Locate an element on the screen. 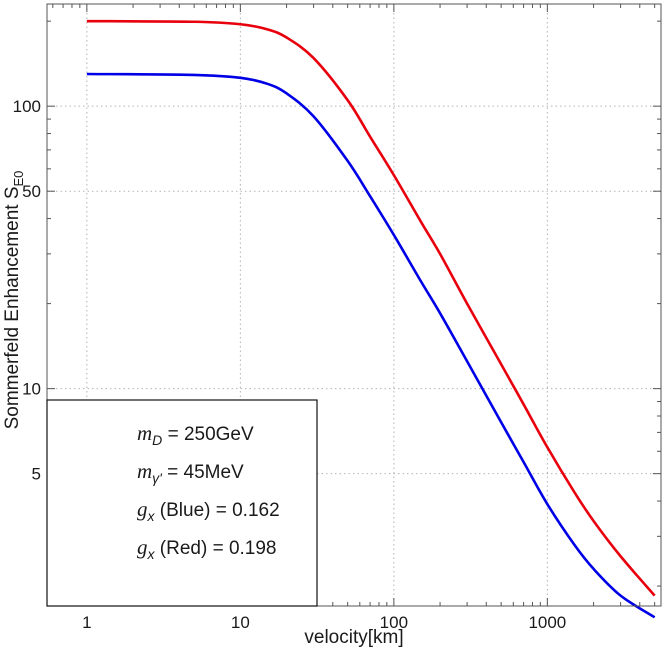  x-axis-title: velocity[km] is located at coordinates (353, 637).